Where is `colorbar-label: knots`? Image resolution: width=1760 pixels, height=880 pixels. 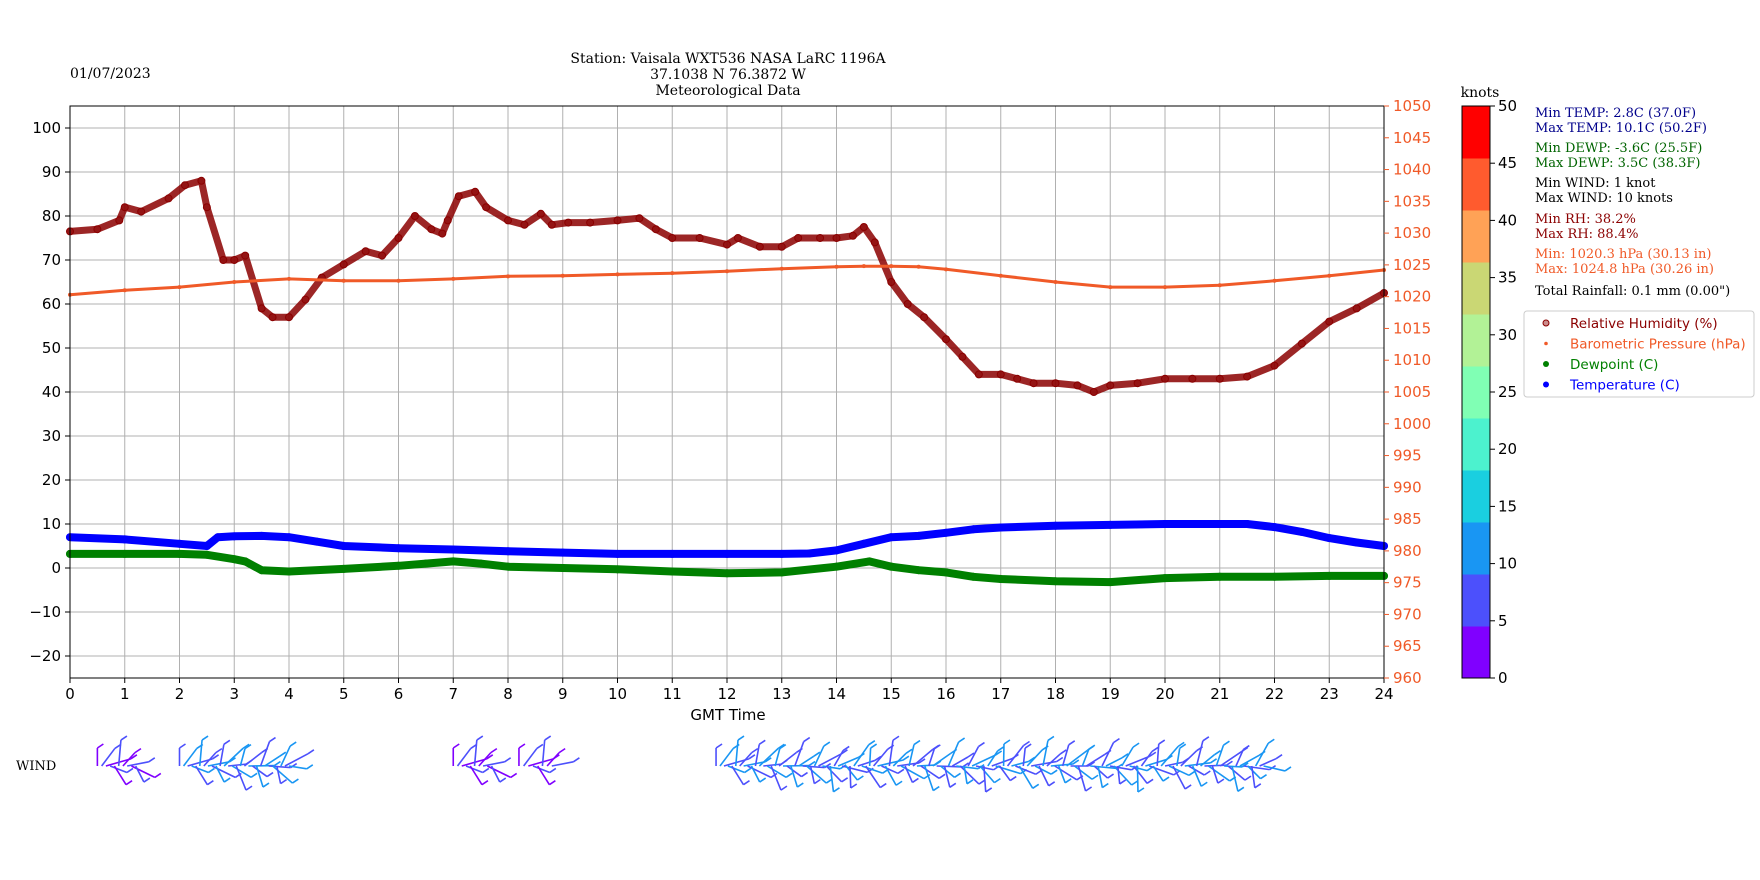
colorbar-label: knots is located at coordinates (1480, 93).